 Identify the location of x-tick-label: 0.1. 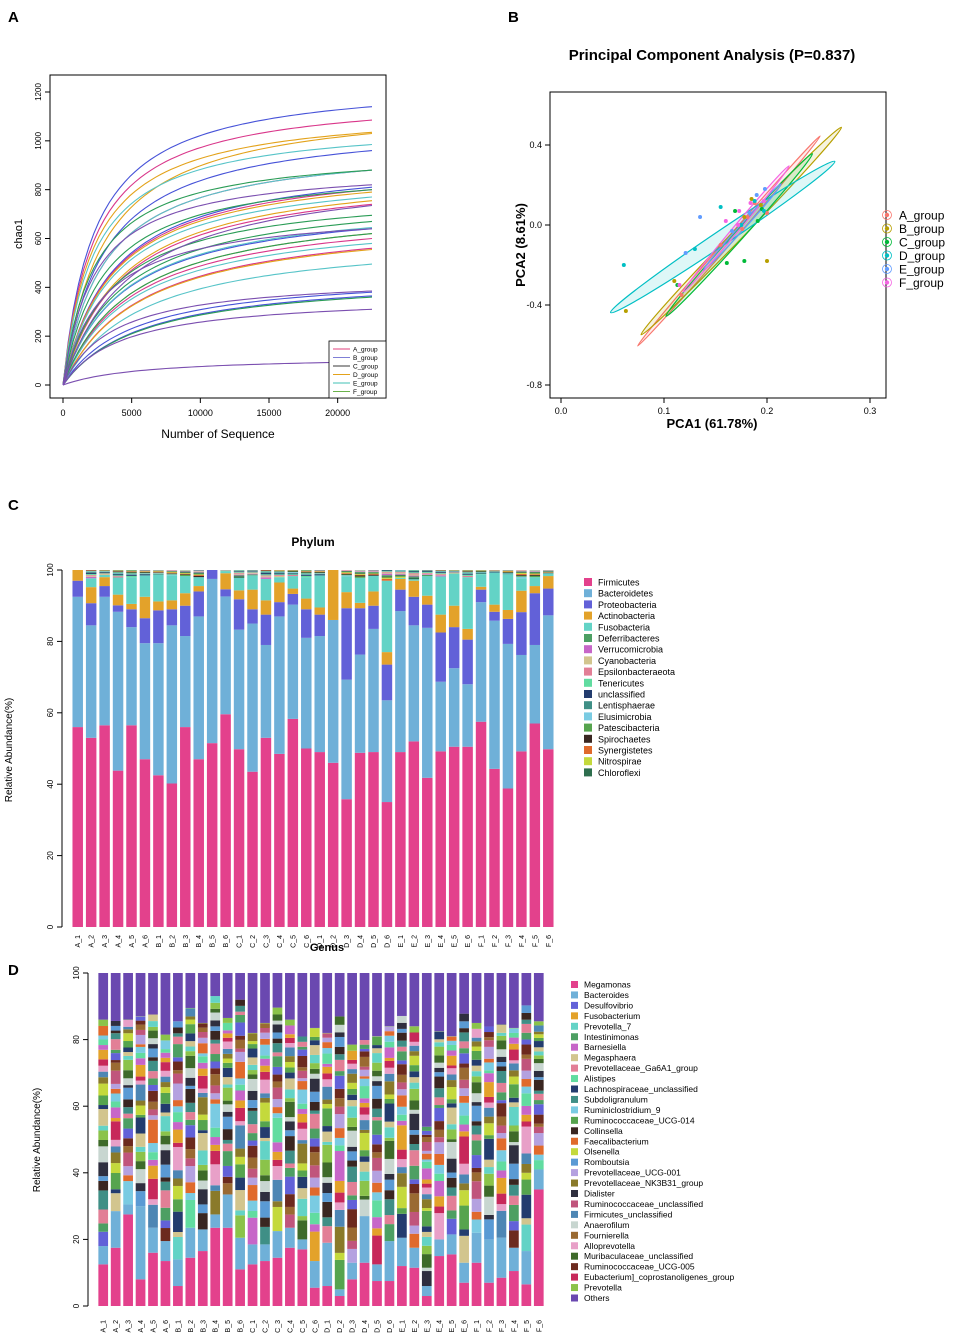
(664, 411).